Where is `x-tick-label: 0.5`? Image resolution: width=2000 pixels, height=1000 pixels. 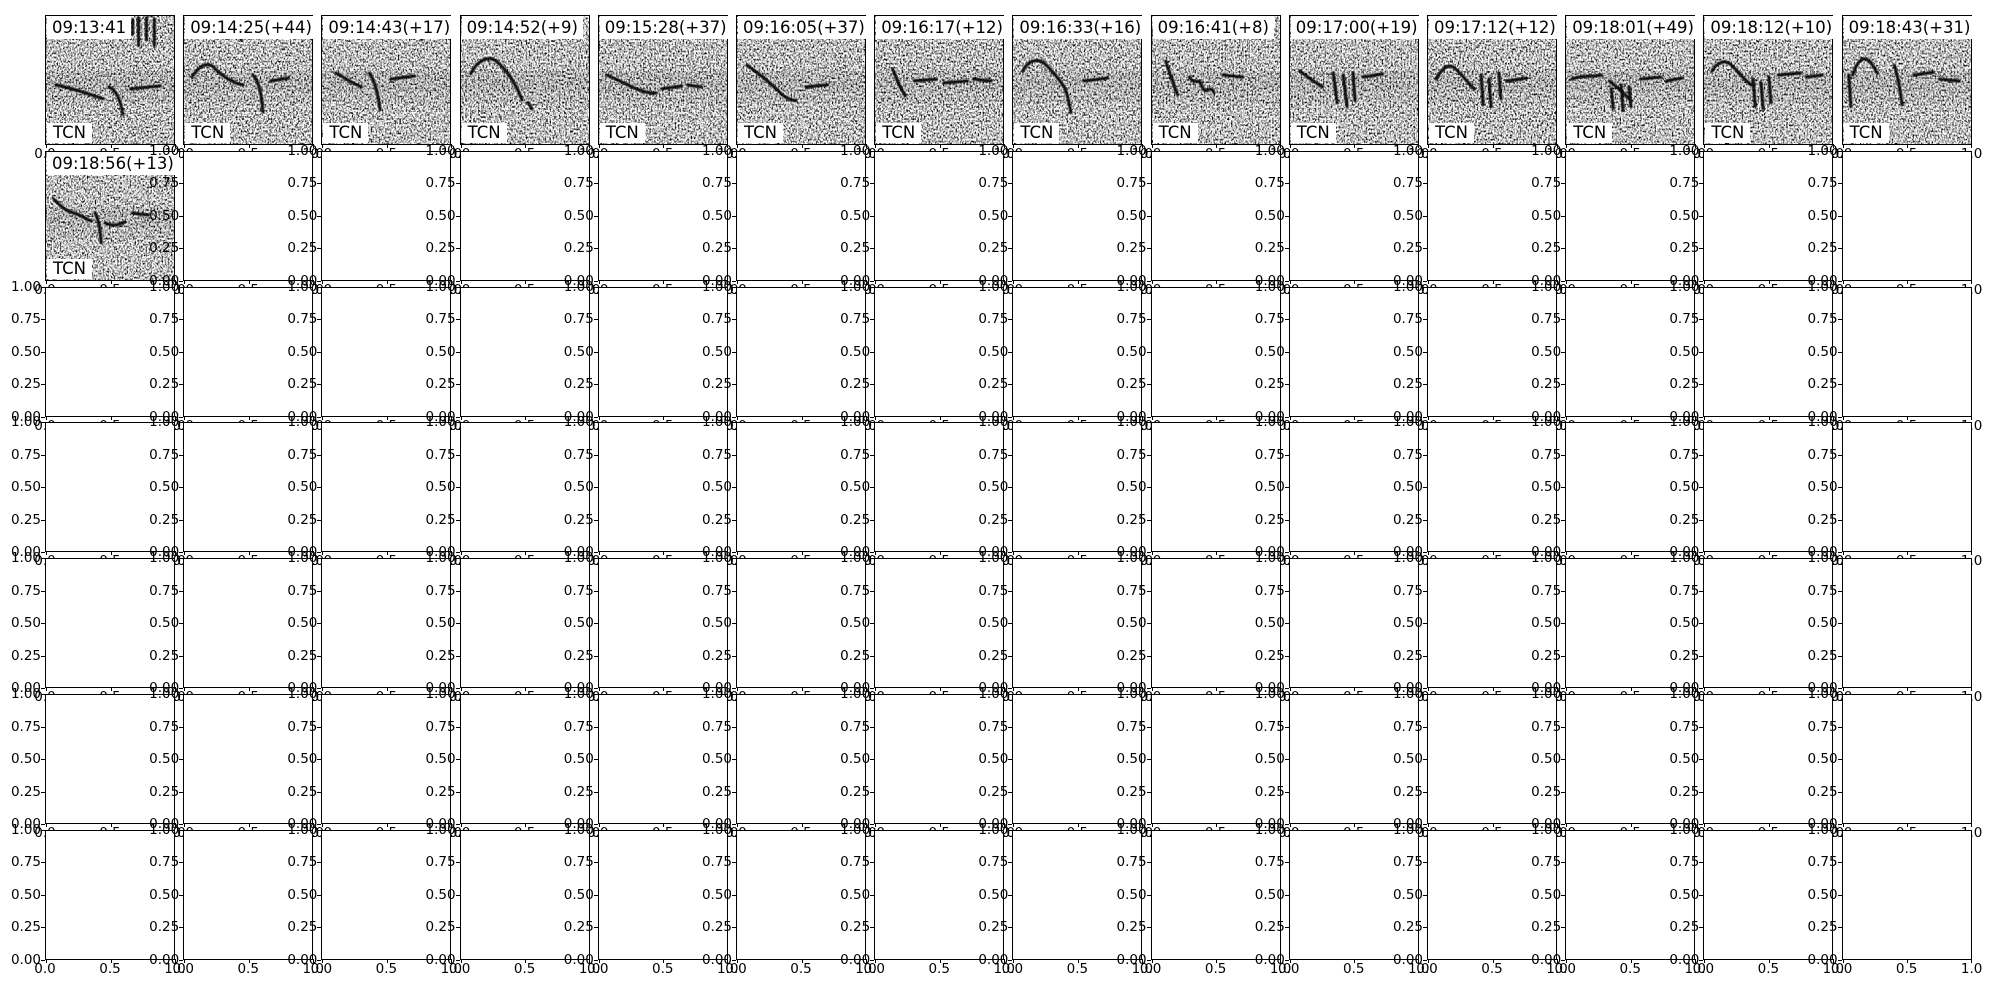 x-tick-label: 0.5 is located at coordinates (1906, 968).